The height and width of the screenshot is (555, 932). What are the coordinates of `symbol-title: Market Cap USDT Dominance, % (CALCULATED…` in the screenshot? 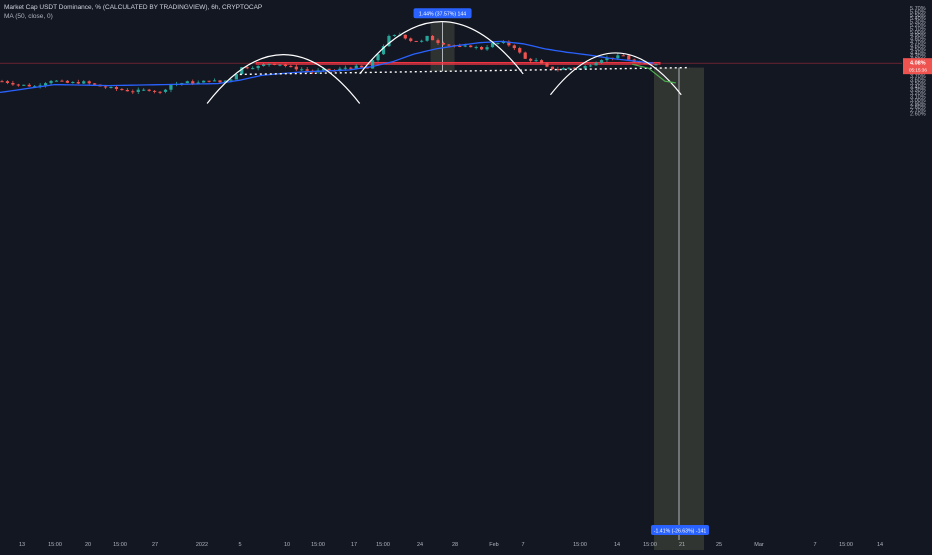 It's located at (133, 7).